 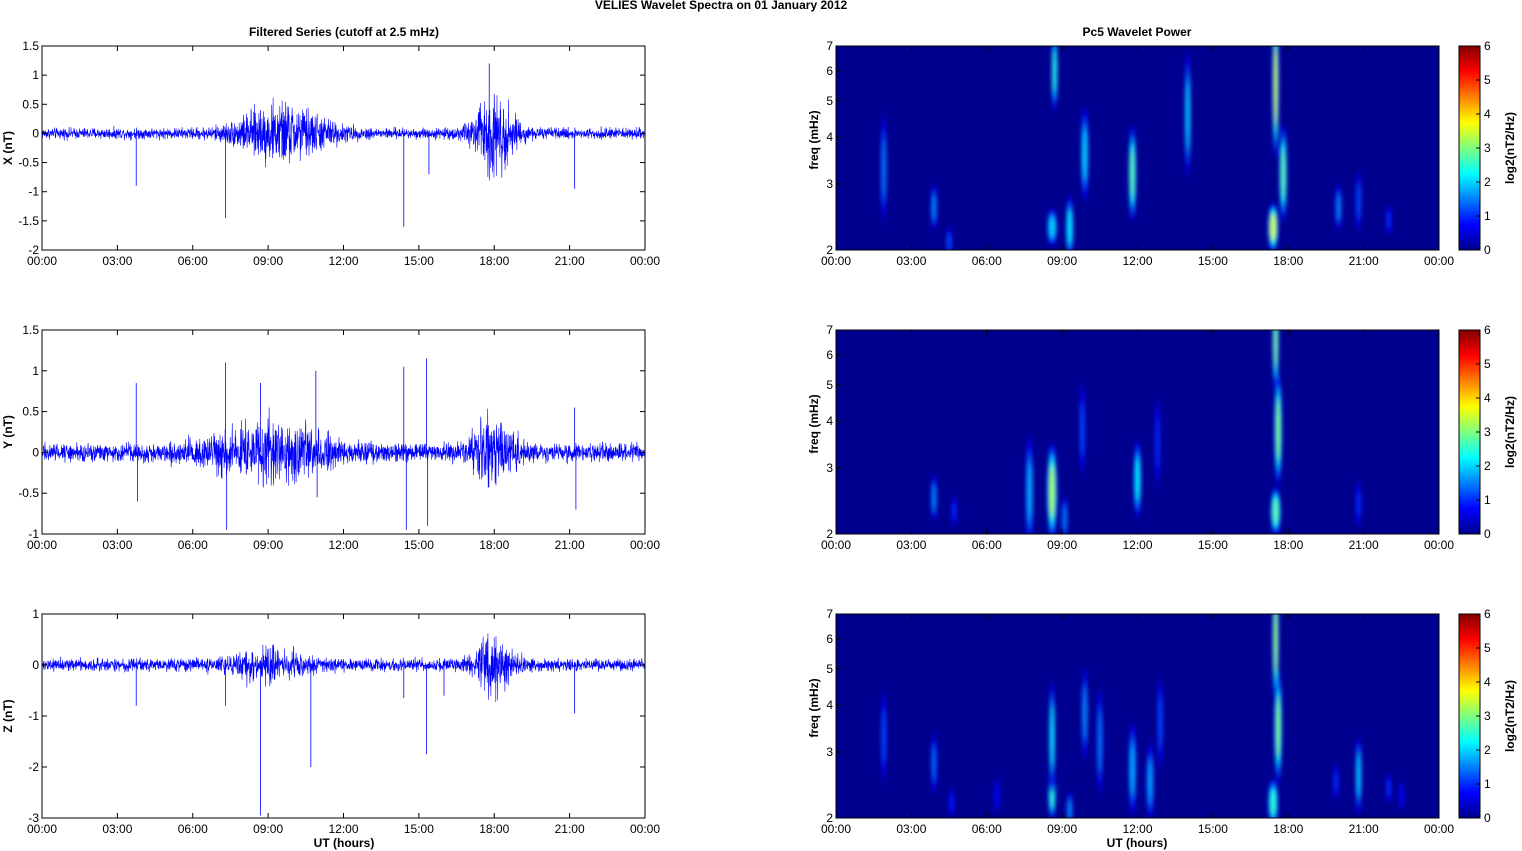 I want to click on ylabel: Z (nT), so click(x=8, y=715).